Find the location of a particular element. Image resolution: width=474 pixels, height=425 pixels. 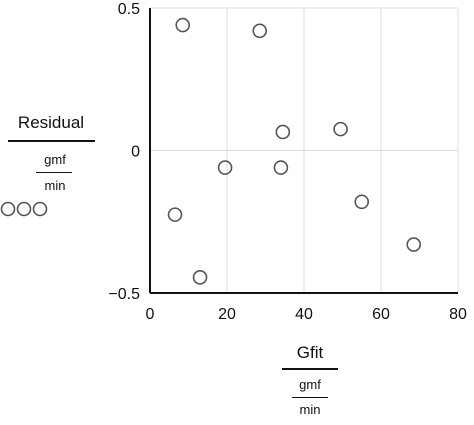

y-axis-unit-denominator: min is located at coordinates (55, 185).